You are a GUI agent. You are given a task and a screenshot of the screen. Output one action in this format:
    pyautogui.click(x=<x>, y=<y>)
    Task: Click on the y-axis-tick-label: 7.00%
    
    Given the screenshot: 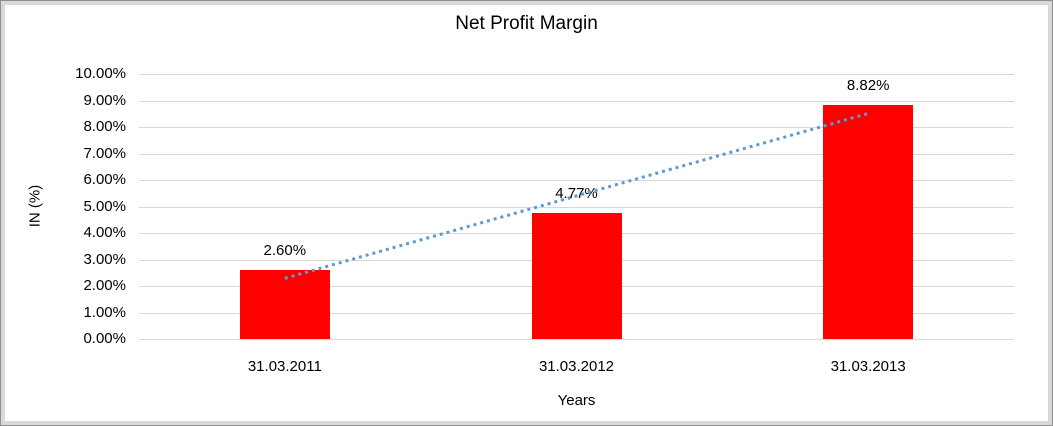 What is the action you would take?
    pyautogui.click(x=104, y=153)
    